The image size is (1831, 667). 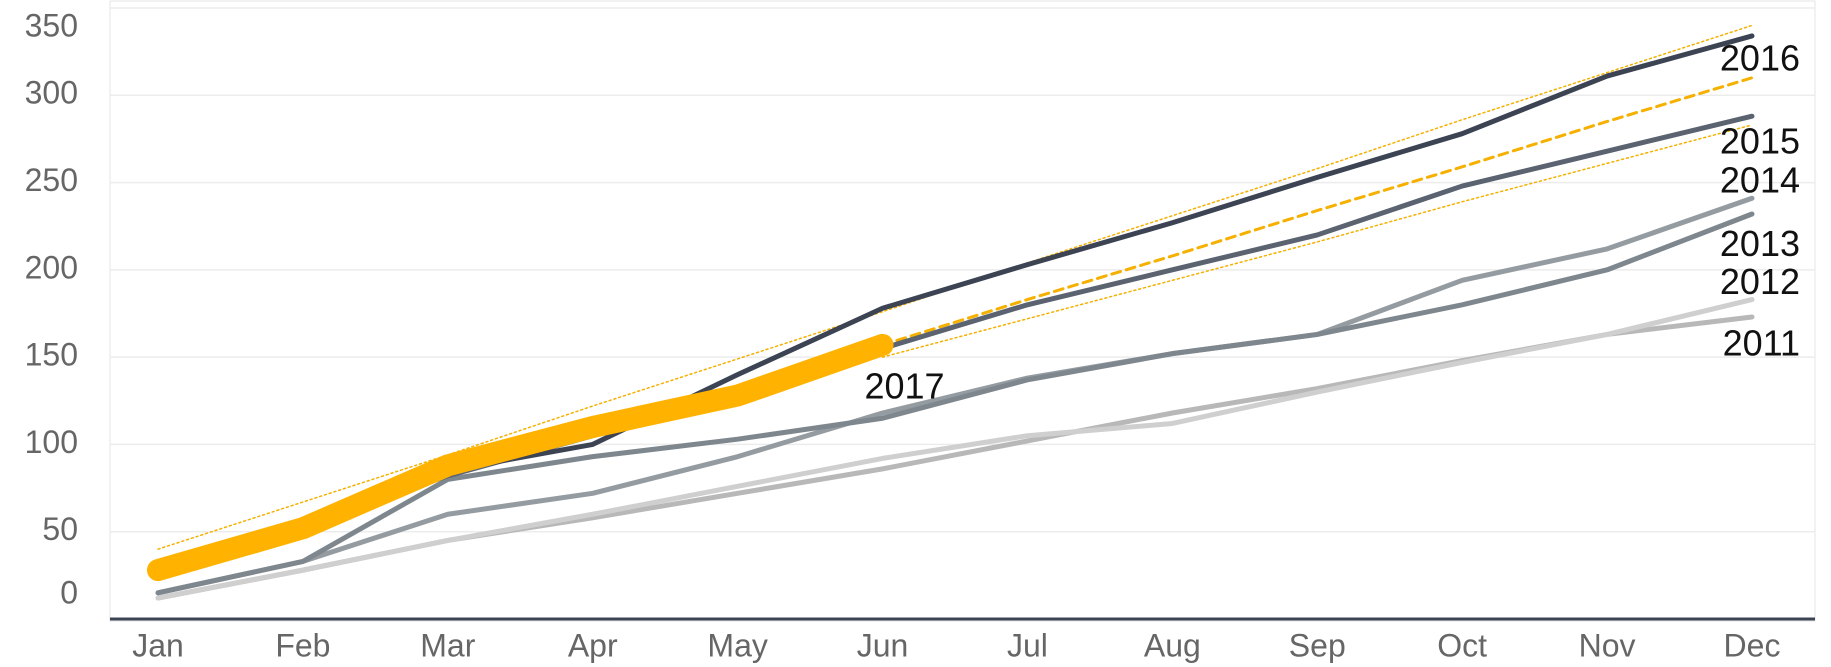 What do you see at coordinates (1462, 645) in the screenshot?
I see `x-tick-label: Oct` at bounding box center [1462, 645].